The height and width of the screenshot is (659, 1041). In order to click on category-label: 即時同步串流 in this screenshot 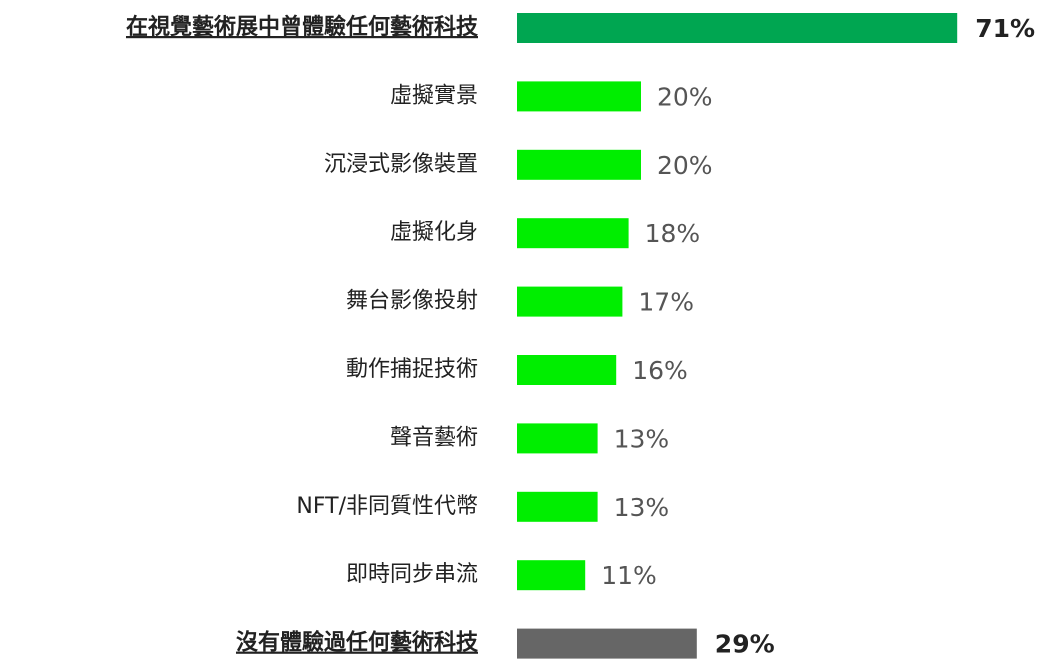, I will do `click(412, 574)`.